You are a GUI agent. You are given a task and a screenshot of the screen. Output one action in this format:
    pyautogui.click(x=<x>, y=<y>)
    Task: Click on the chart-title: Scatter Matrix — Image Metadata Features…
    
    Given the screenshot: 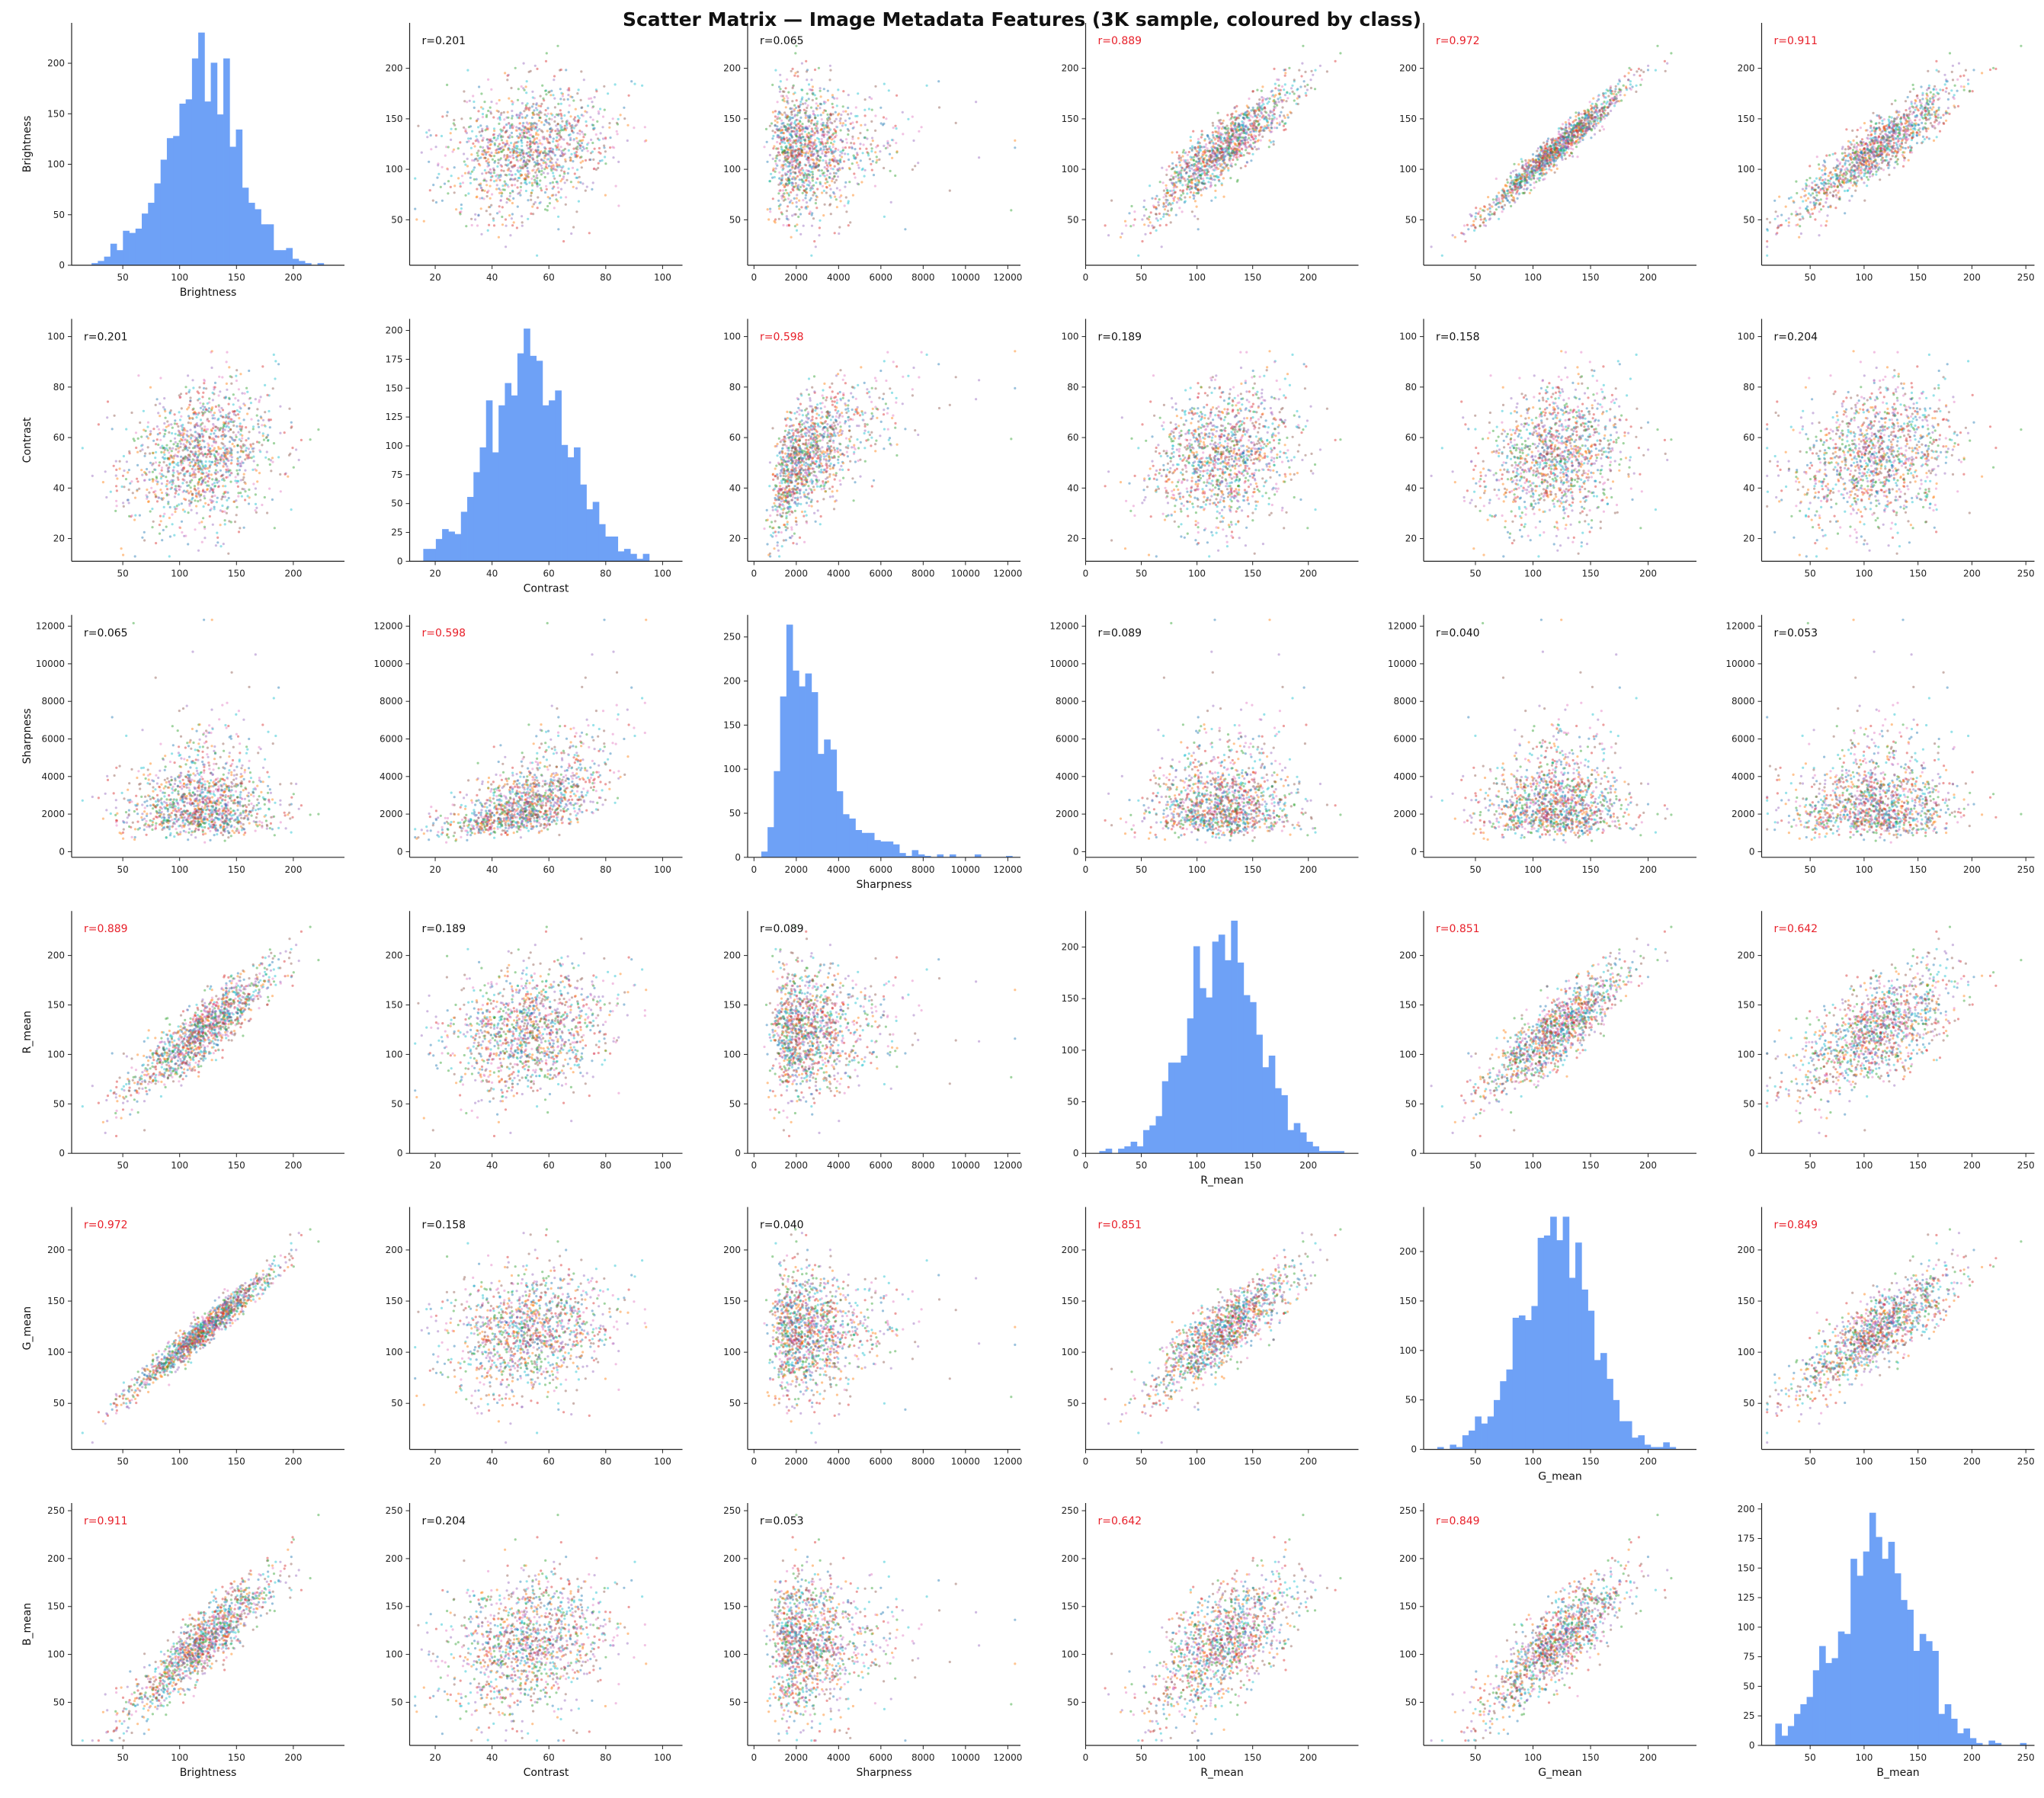 What is the action you would take?
    pyautogui.click(x=1022, y=19)
    